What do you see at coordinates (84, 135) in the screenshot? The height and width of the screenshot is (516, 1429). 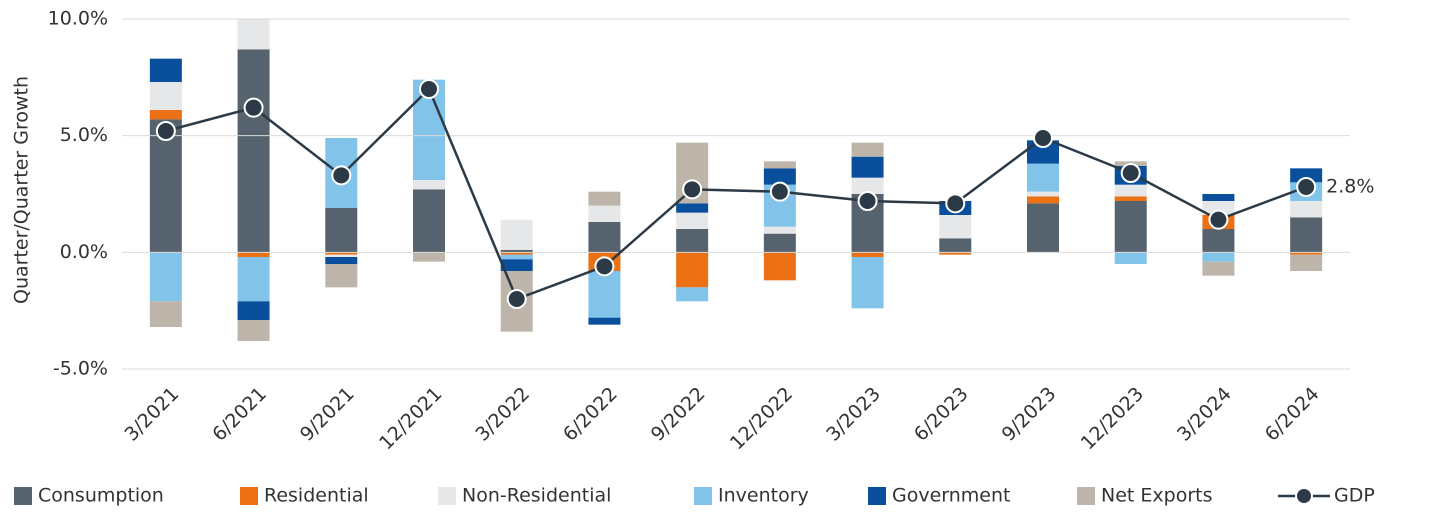 I see `y-tick-label: 5.0%` at bounding box center [84, 135].